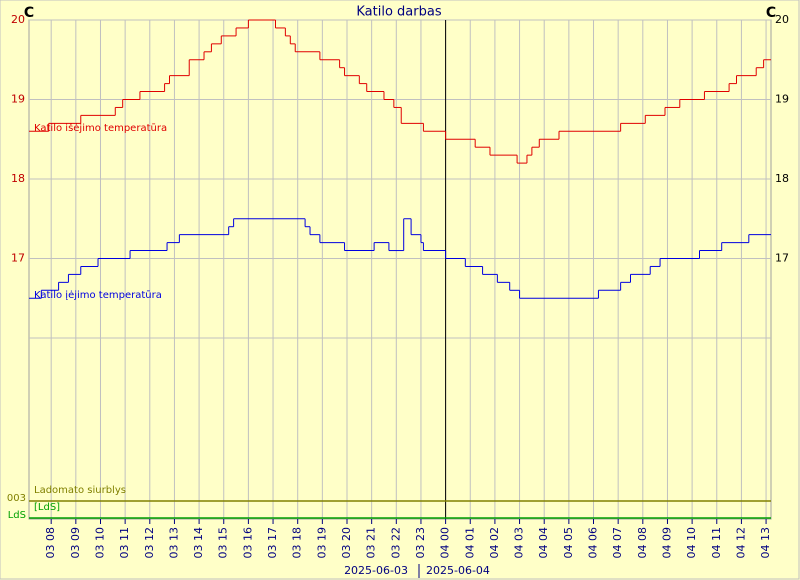 This screenshot has width=800, height=580. What do you see at coordinates (16, 498) in the screenshot?
I see `status-axis-label: 003` at bounding box center [16, 498].